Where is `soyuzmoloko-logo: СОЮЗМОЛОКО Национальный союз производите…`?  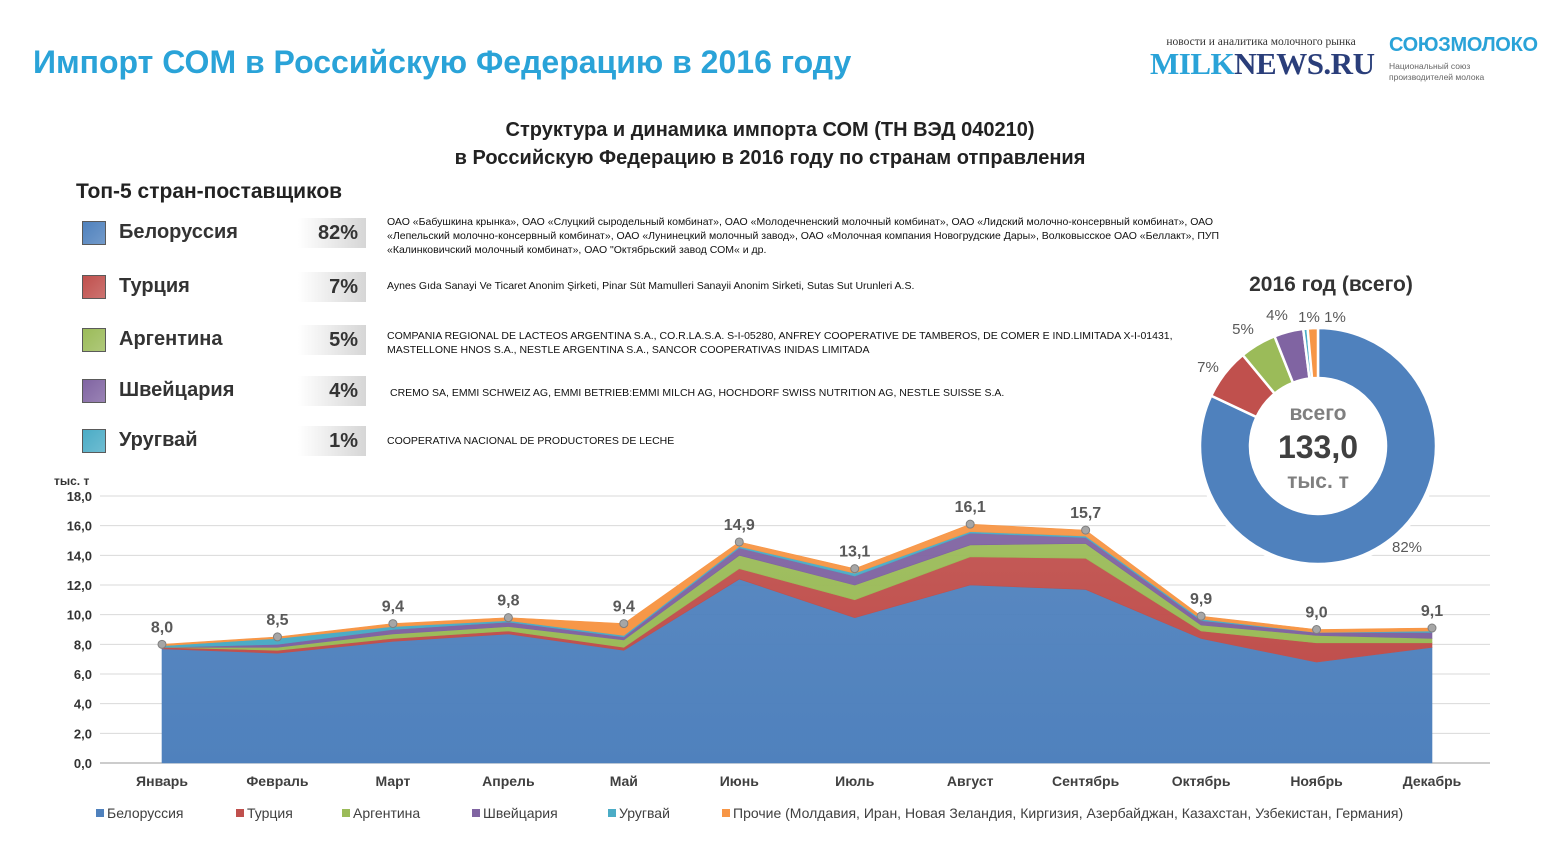
soyuzmoloko-logo: СОЮЗМОЛОКО Национальный союз производите… is located at coordinates (1463, 58).